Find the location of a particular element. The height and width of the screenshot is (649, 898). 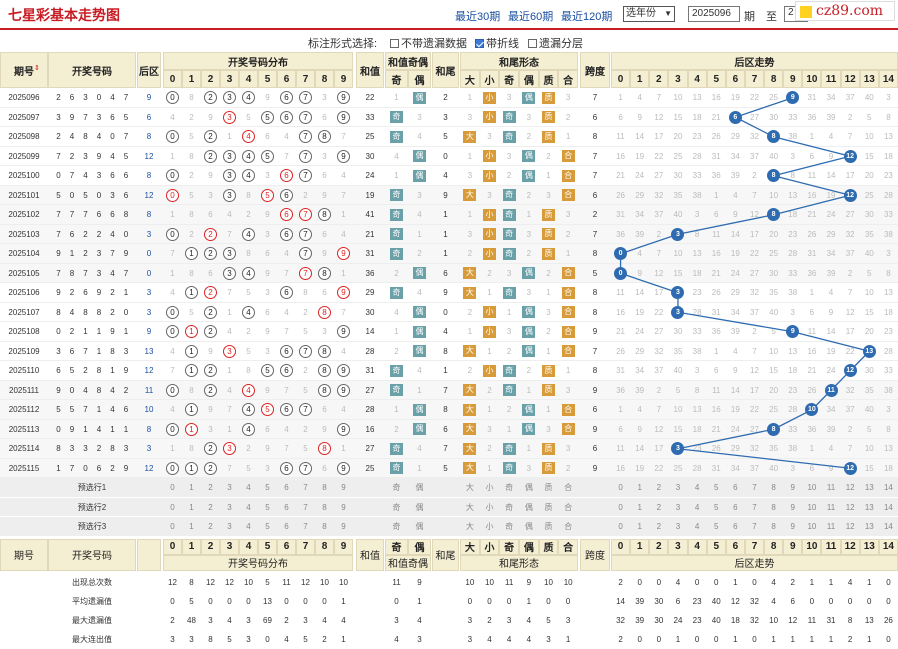

option-no-miss: 不带遗漏数据 is located at coordinates (428, 43).